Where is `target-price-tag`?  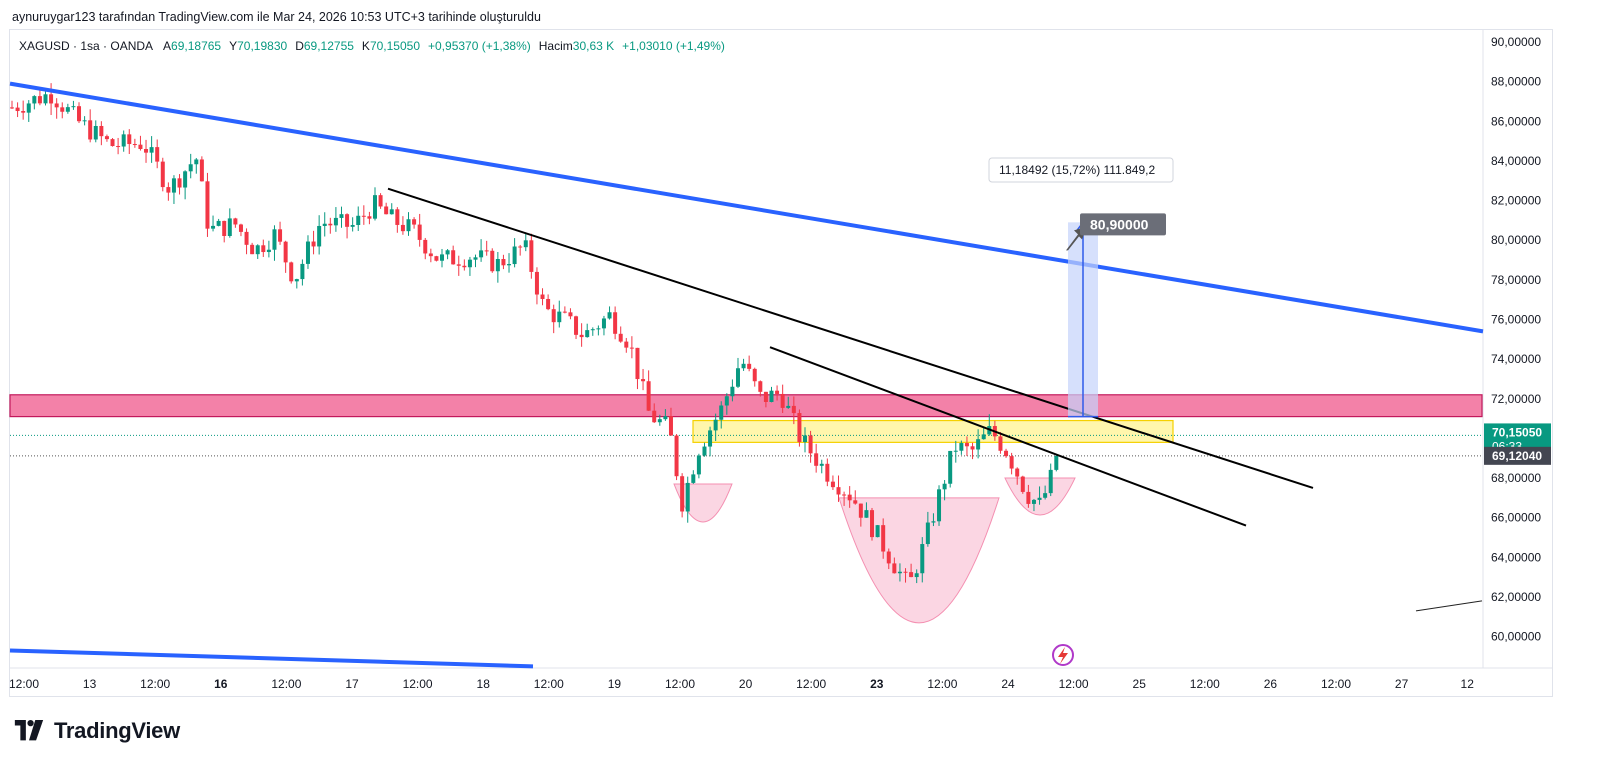 target-price-tag is located at coordinates (1123, 224).